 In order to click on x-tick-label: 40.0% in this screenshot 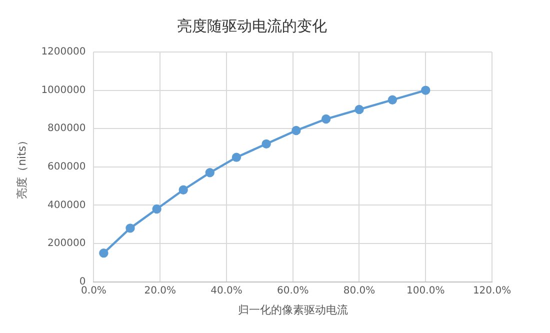, I will do `click(226, 290)`.